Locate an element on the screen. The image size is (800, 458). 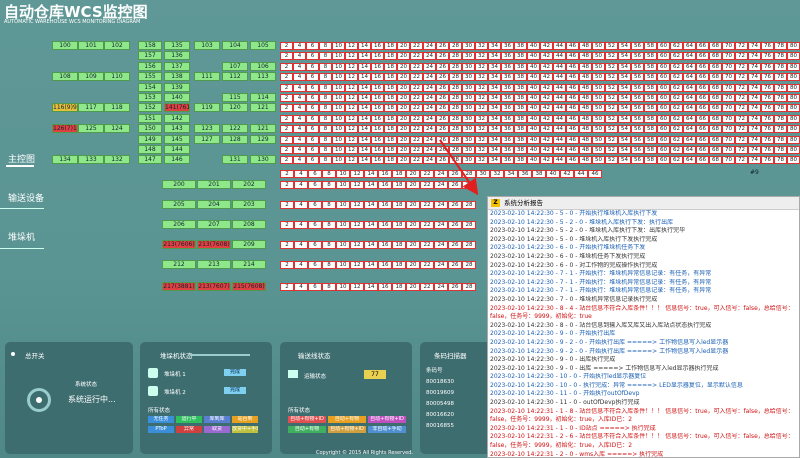
track-cell: 62 is located at coordinates (676, 77).